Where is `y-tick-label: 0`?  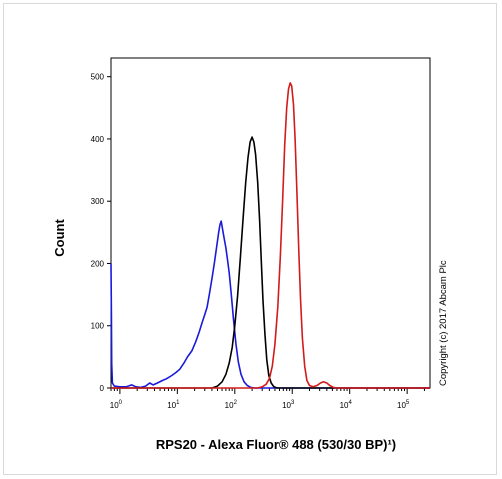
y-tick-label: 0 is located at coordinates (102, 388).